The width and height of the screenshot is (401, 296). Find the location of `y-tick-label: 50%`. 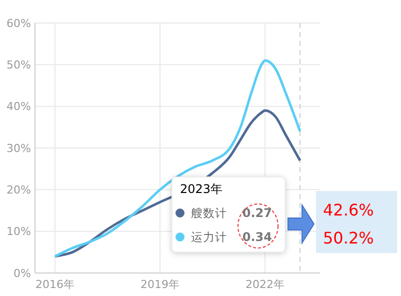

y-tick-label: 50% is located at coordinates (18, 65).